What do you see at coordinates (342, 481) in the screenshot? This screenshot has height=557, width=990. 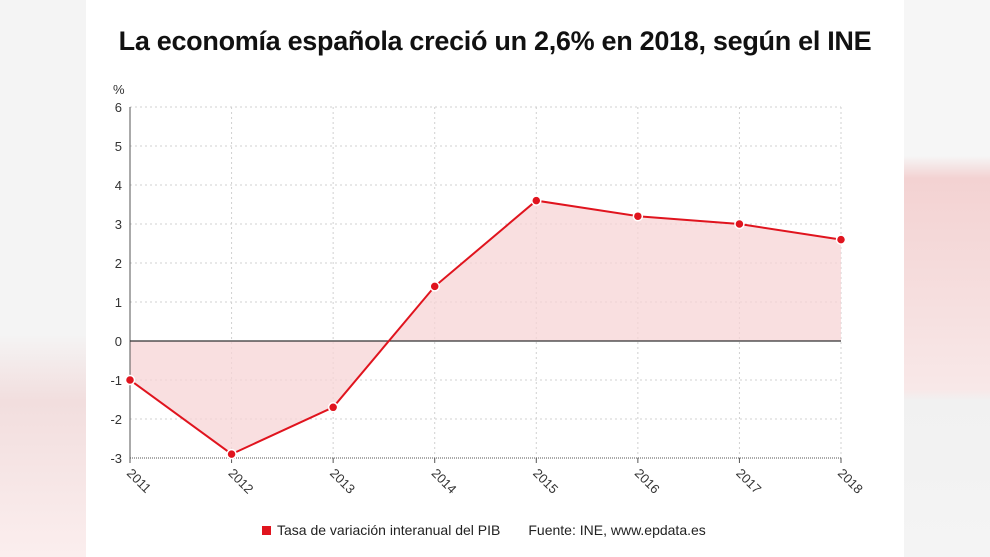 I see `x-tick-label: 2013` at bounding box center [342, 481].